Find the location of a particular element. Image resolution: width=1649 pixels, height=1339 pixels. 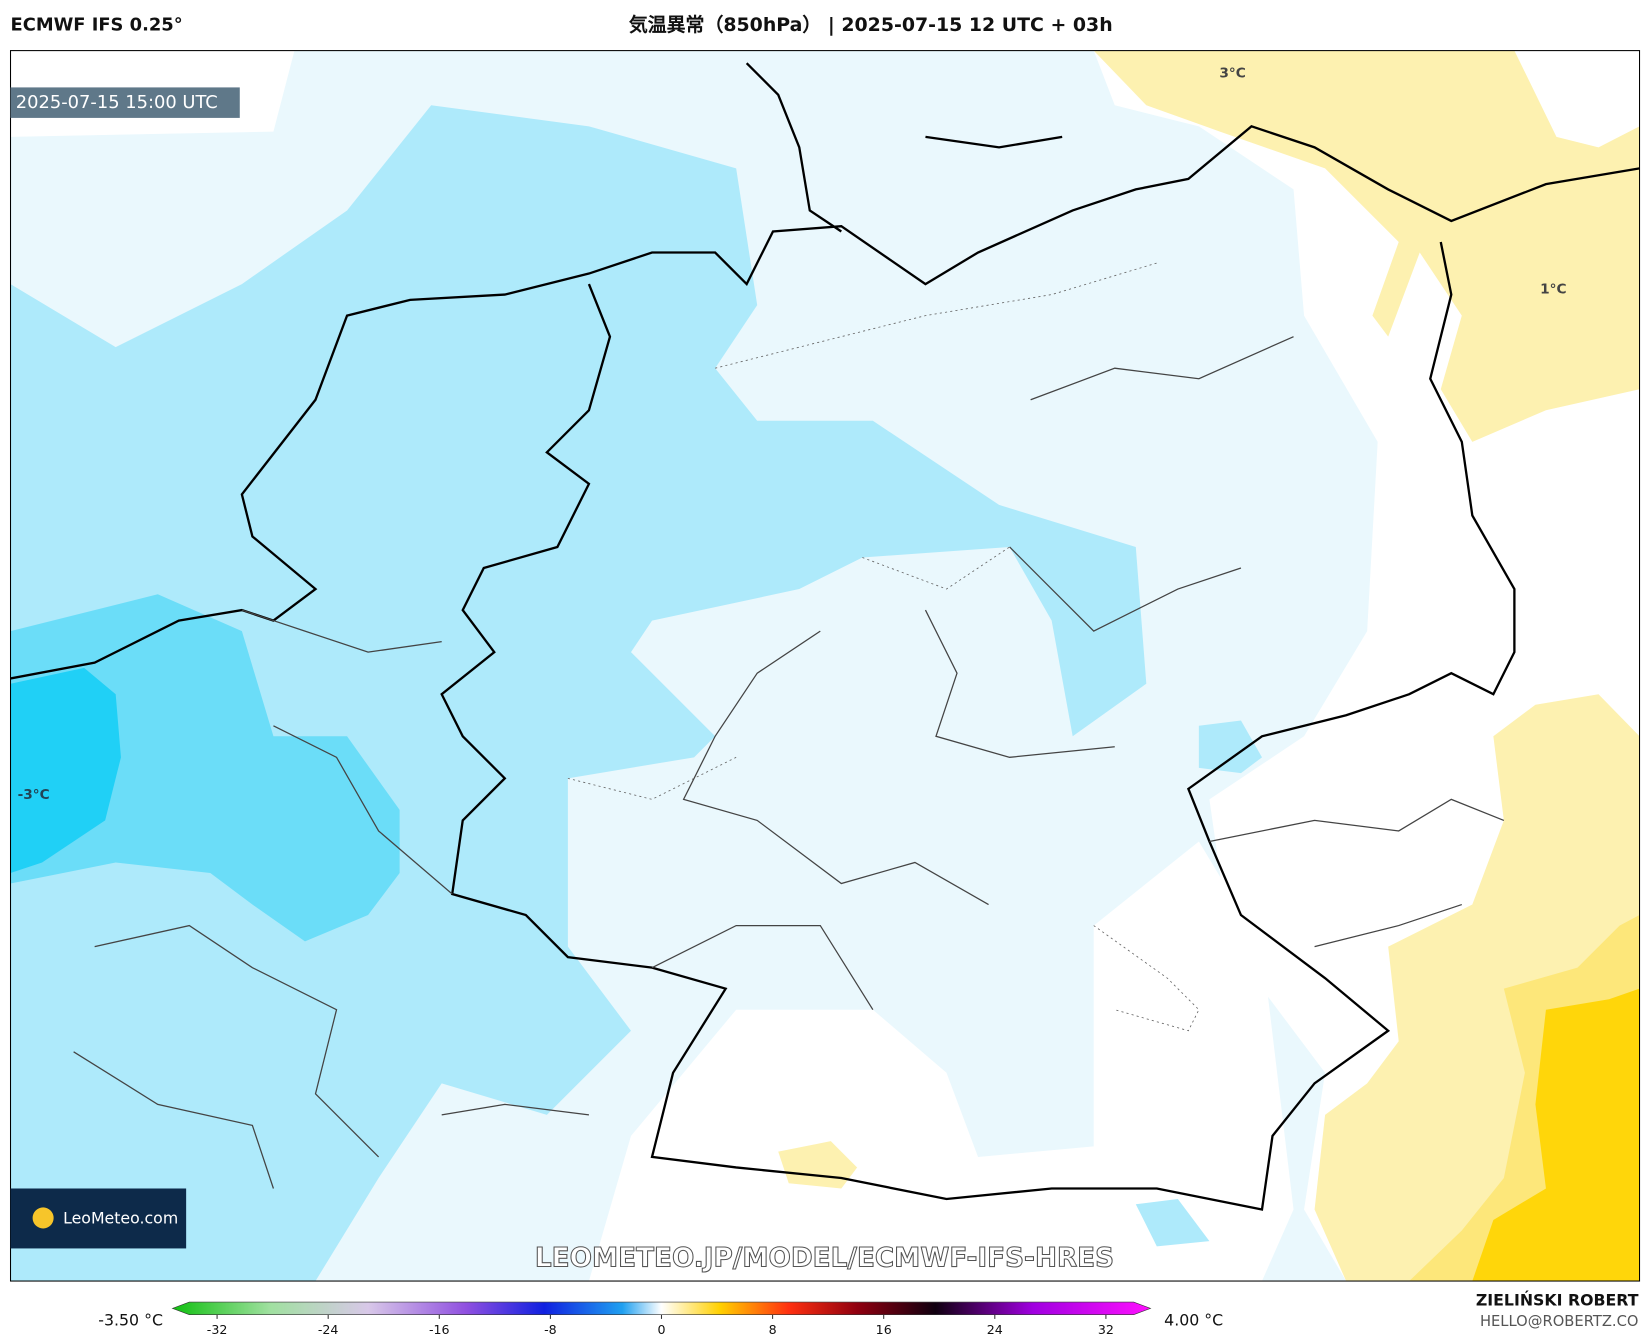

colorbar-tick-label: 24 is located at coordinates (995, 1329).